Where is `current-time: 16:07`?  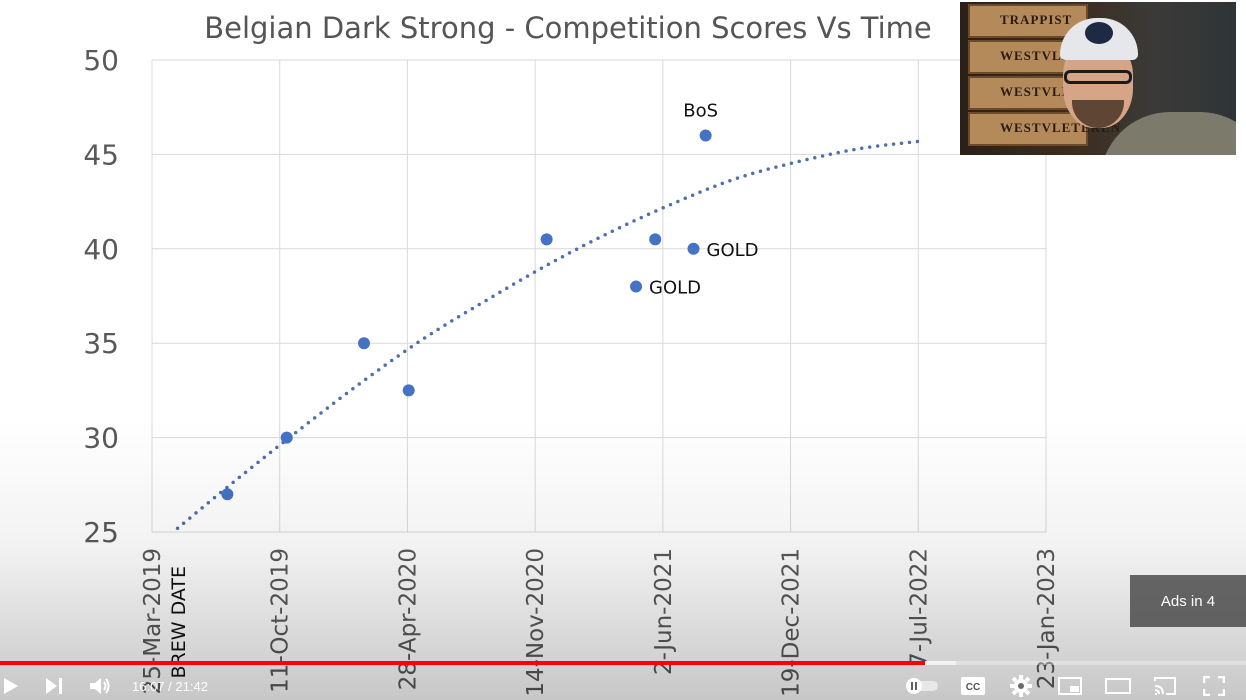
current-time: 16:07 is located at coordinates (148, 686).